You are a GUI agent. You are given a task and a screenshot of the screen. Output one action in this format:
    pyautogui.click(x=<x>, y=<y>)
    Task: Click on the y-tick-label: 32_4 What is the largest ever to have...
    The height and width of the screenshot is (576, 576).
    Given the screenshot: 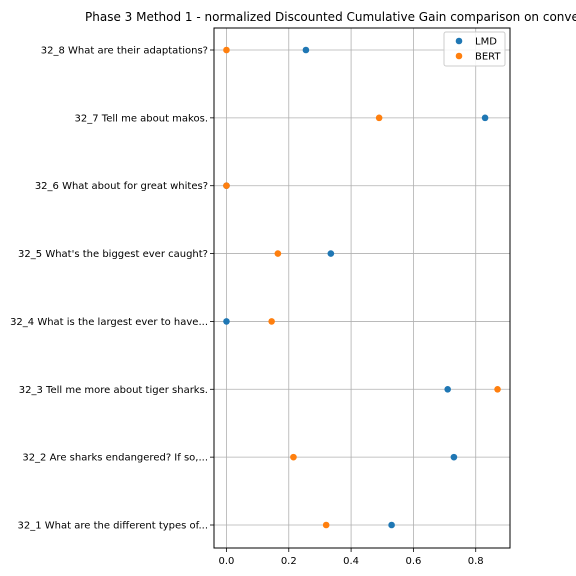 What is the action you would take?
    pyautogui.click(x=109, y=322)
    